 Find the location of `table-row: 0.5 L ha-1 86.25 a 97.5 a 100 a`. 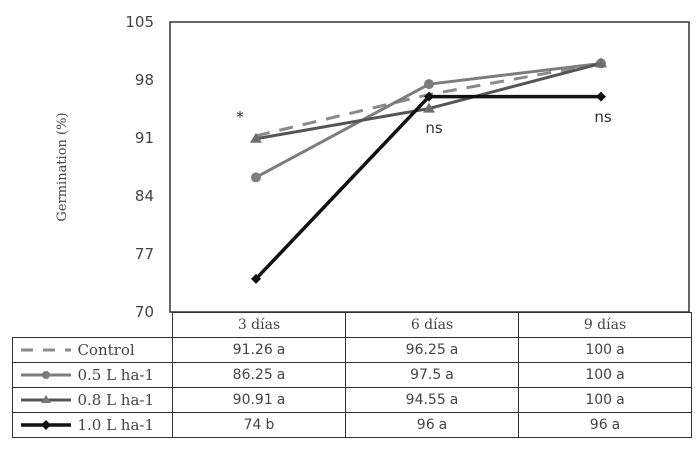

table-row: 0.5 L ha-1 86.25 a 97.5 a 100 a is located at coordinates (352, 375).